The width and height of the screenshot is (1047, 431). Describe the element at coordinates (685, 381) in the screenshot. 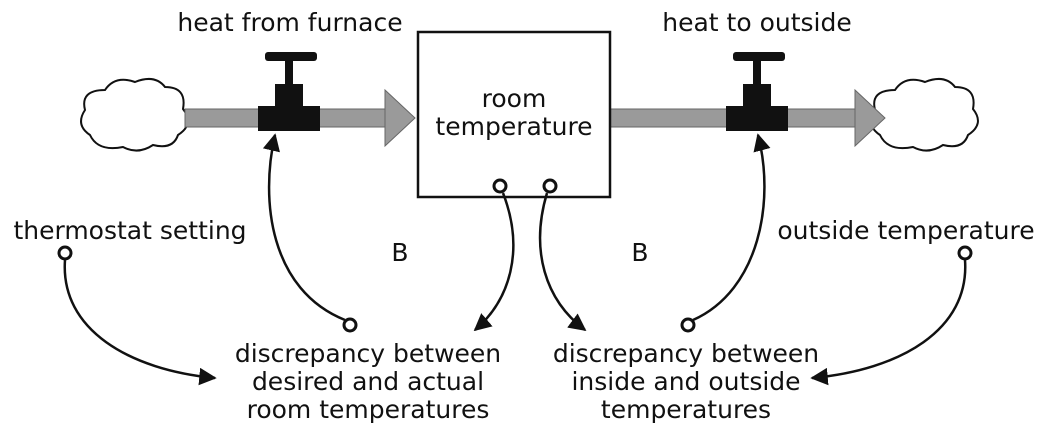

I see `aux-label: inside and outside` at that location.